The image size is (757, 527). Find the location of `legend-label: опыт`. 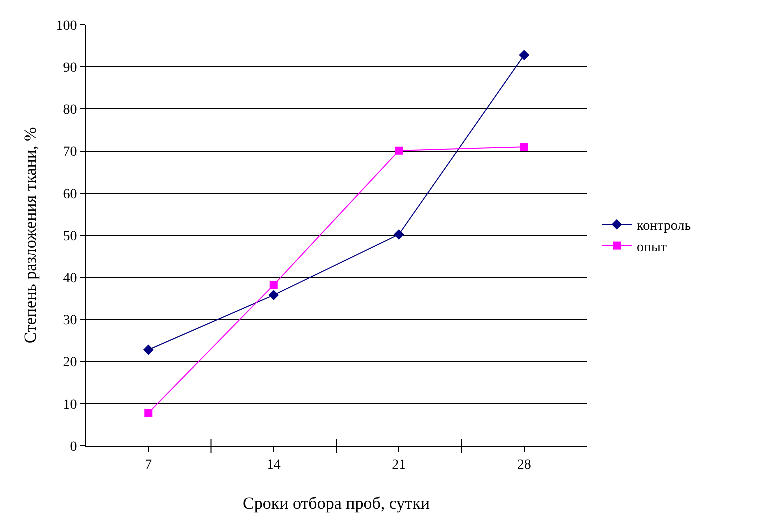

legend-label: опыт is located at coordinates (652, 248).